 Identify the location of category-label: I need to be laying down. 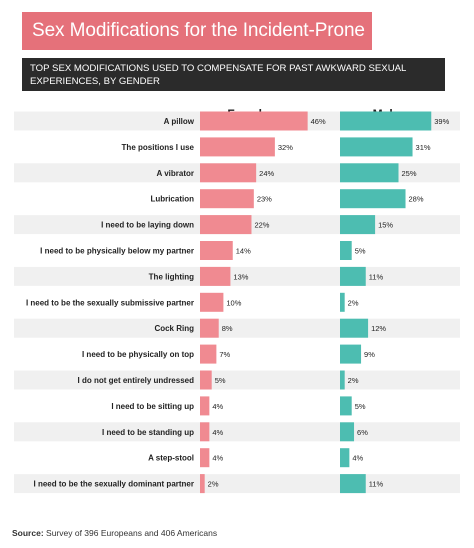
(147, 225).